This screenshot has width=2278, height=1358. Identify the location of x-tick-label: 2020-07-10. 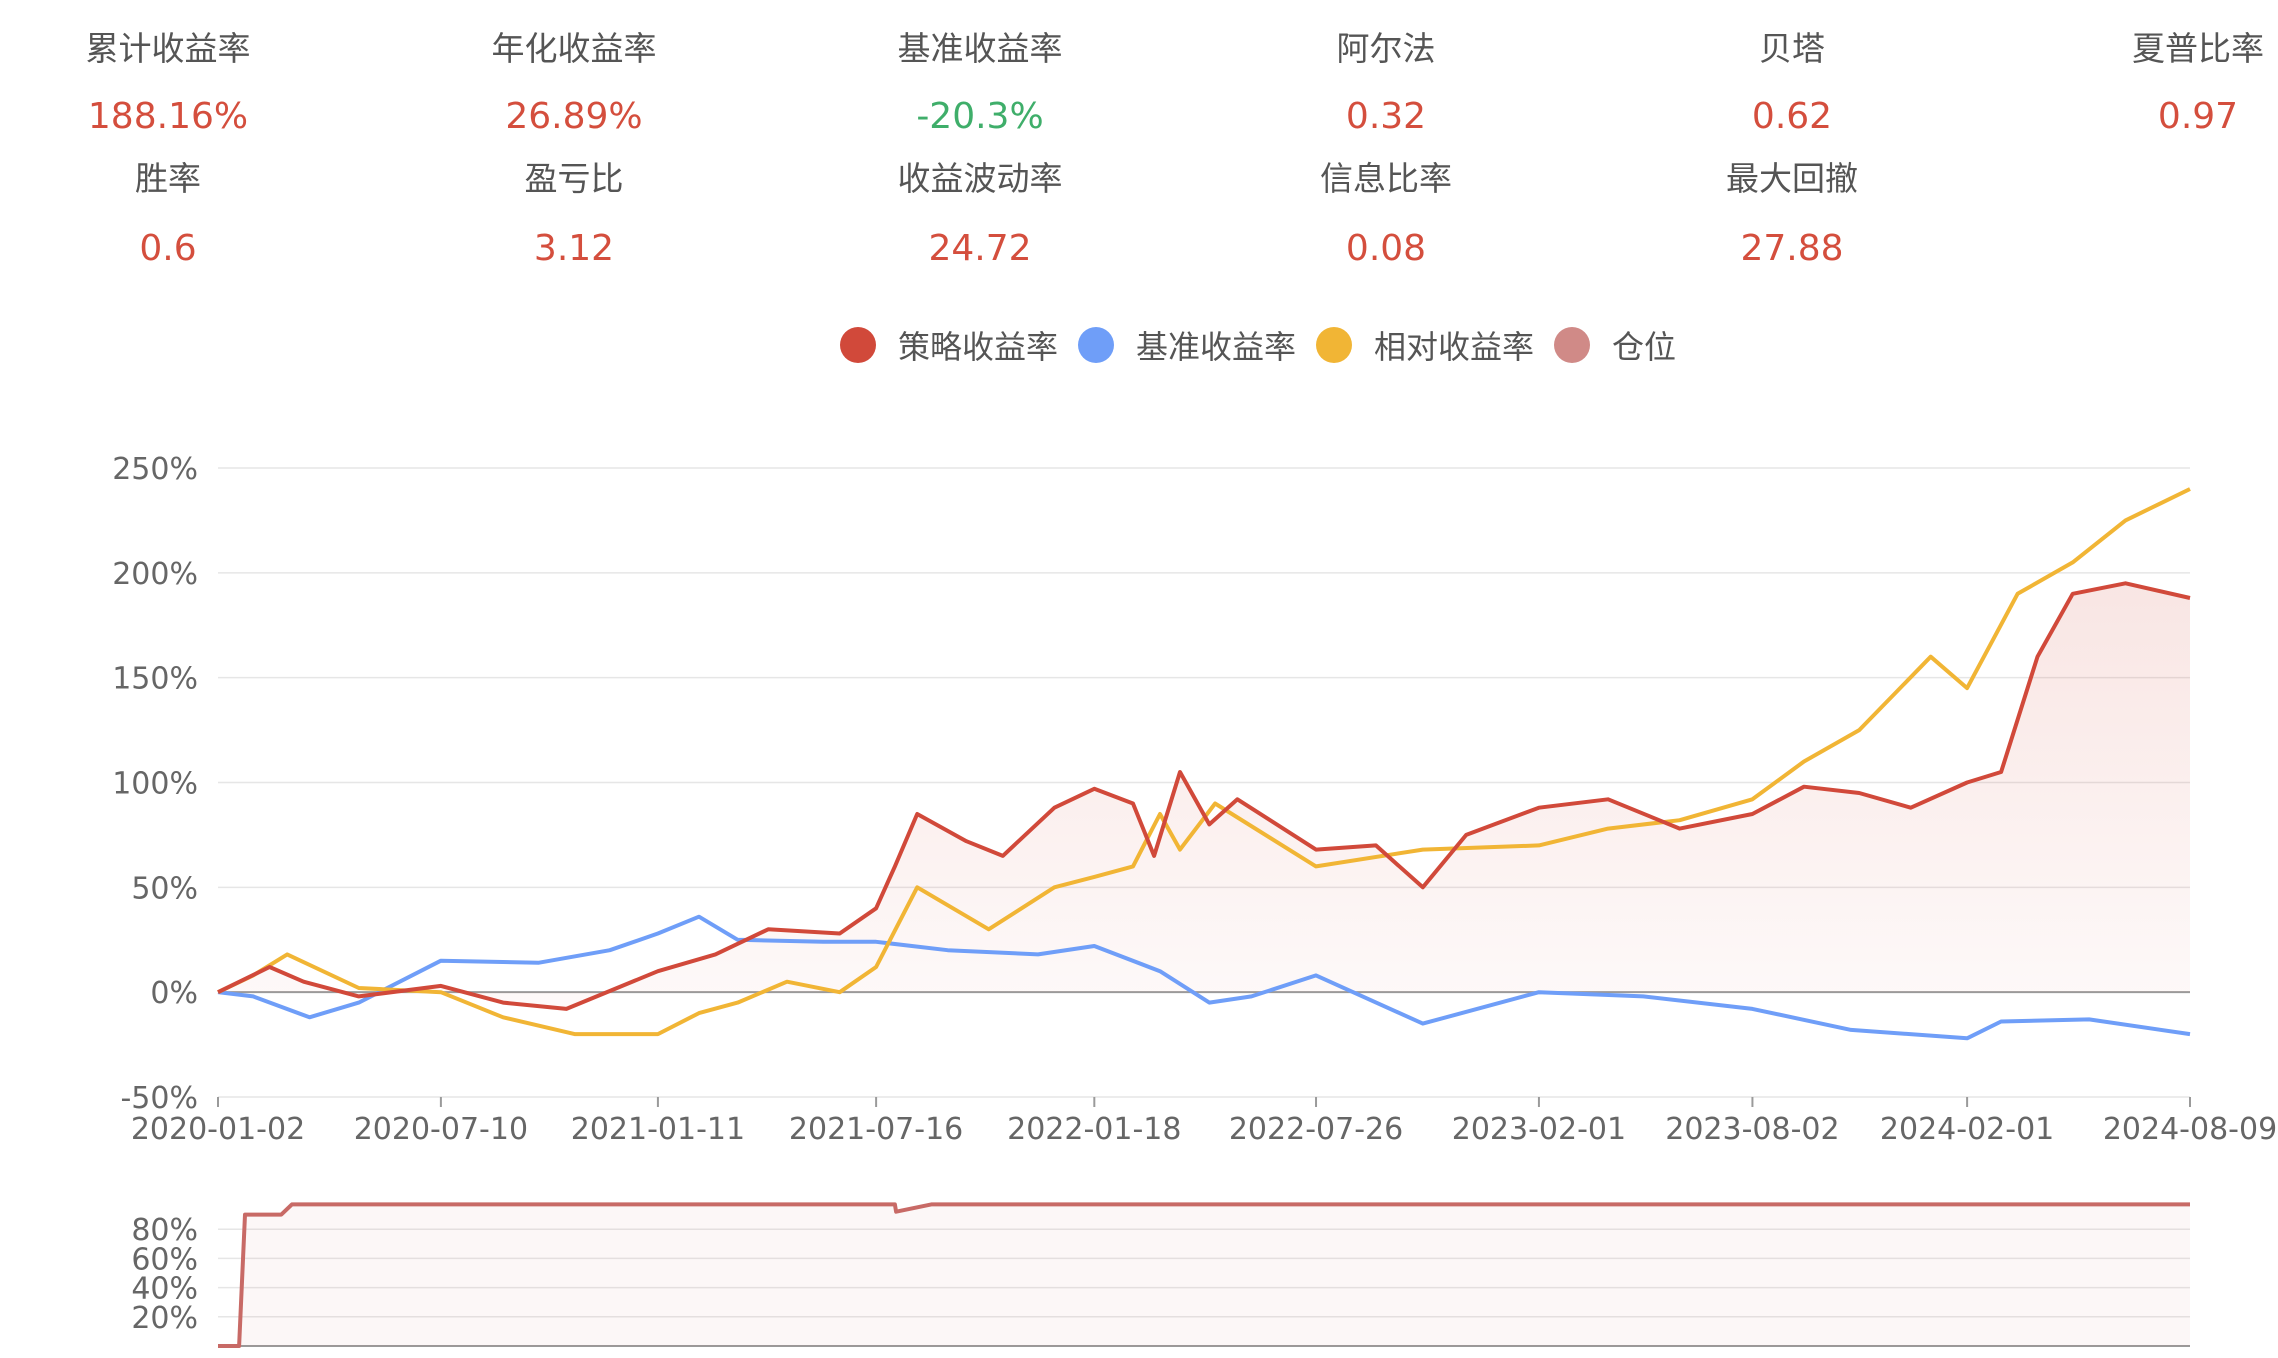
(441, 1129).